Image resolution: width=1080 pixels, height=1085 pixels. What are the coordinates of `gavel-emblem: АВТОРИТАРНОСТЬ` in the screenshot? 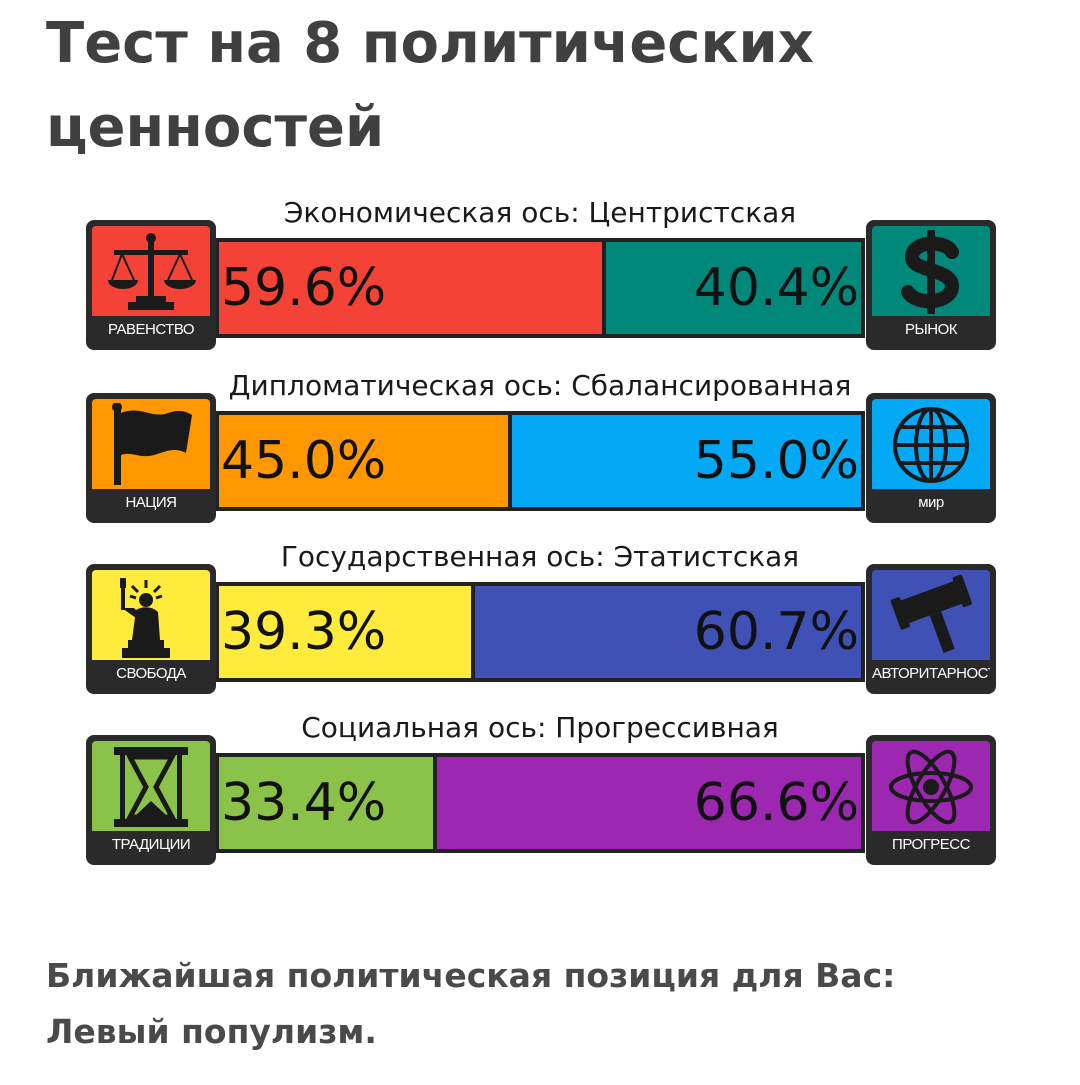 It's located at (931, 629).